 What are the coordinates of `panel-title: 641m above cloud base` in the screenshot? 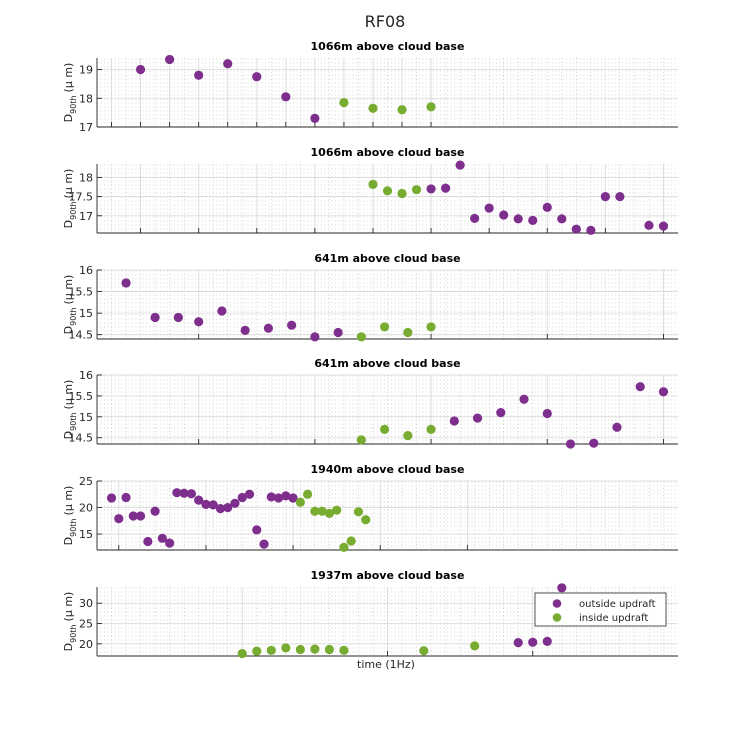 It's located at (387, 258).